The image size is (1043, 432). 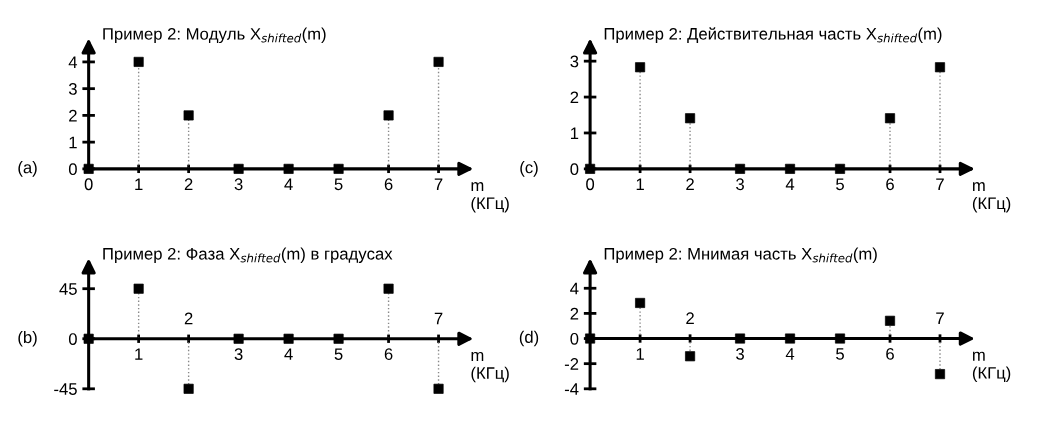 What do you see at coordinates (571, 389) in the screenshot?
I see `y-tick-label: -4` at bounding box center [571, 389].